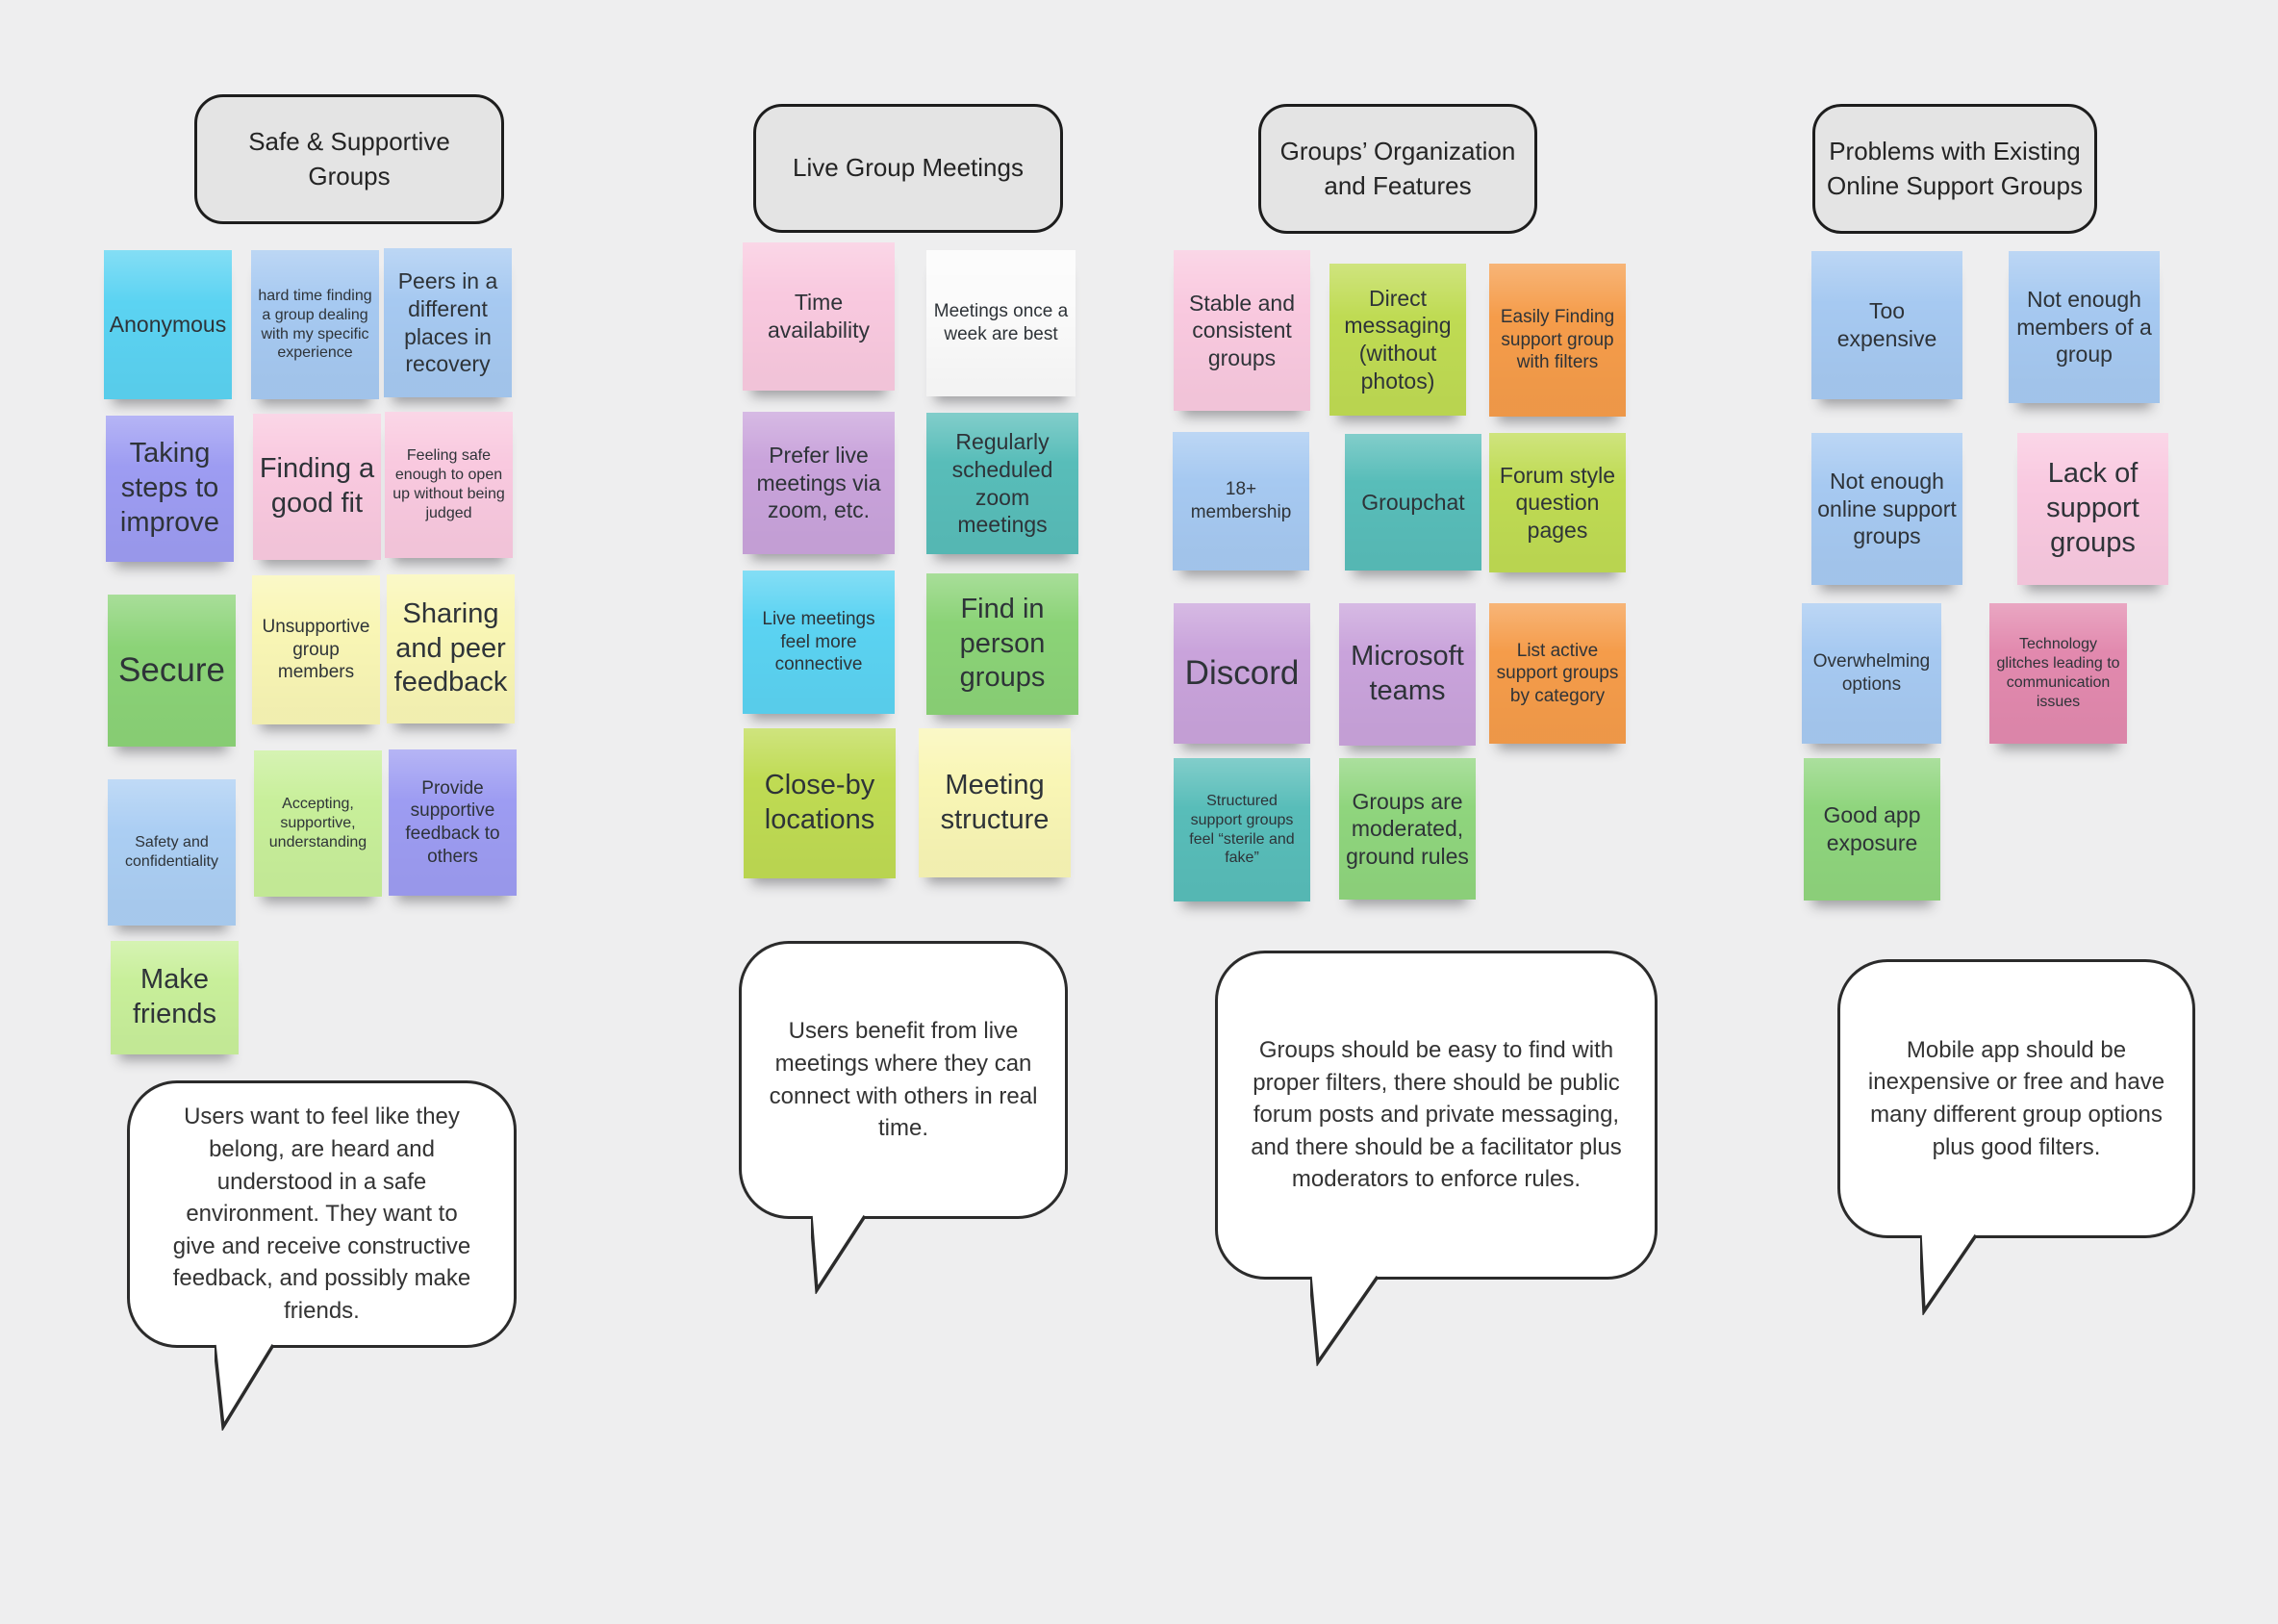 The width and height of the screenshot is (2278, 1624). I want to click on sticky-note: Unsupportive group members, so click(316, 649).